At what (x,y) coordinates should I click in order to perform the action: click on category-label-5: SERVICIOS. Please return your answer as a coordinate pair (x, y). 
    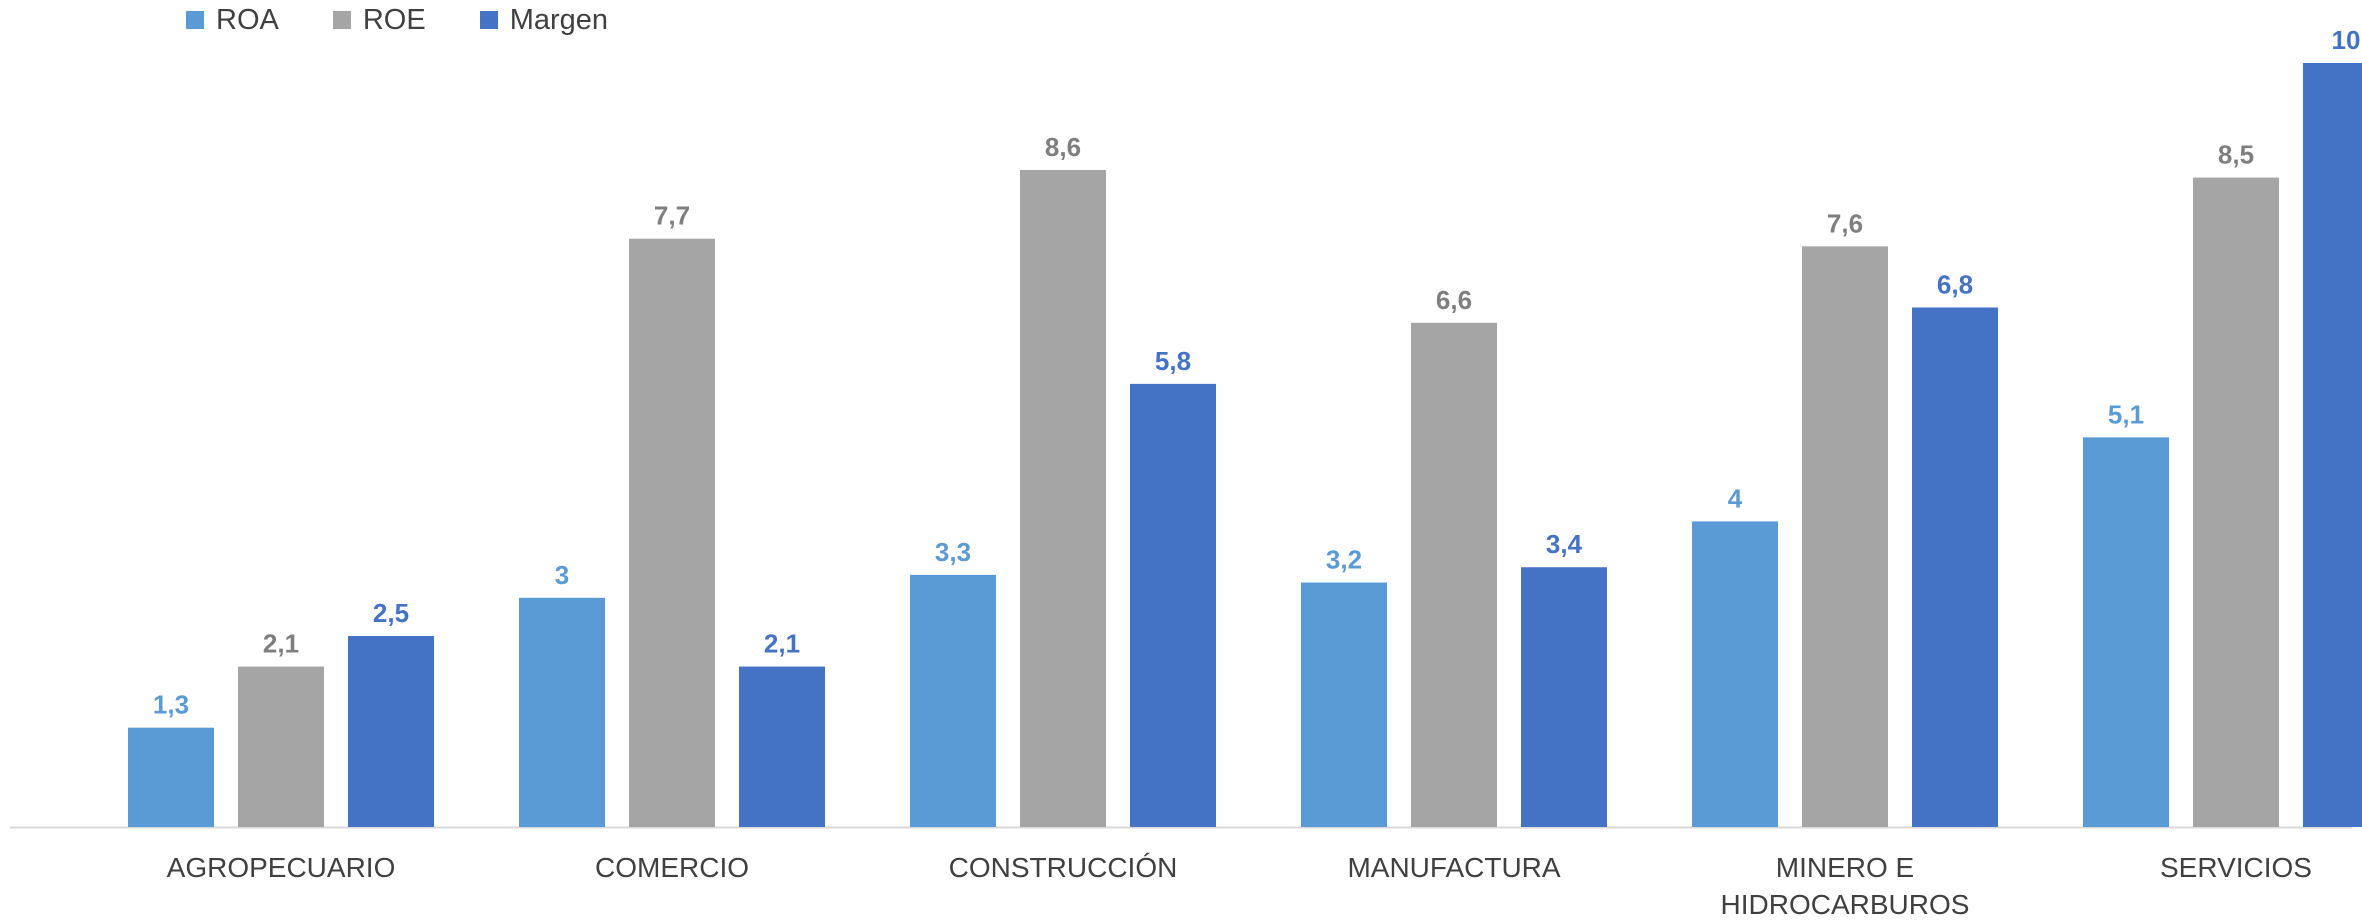
    Looking at the image, I should click on (2236, 867).